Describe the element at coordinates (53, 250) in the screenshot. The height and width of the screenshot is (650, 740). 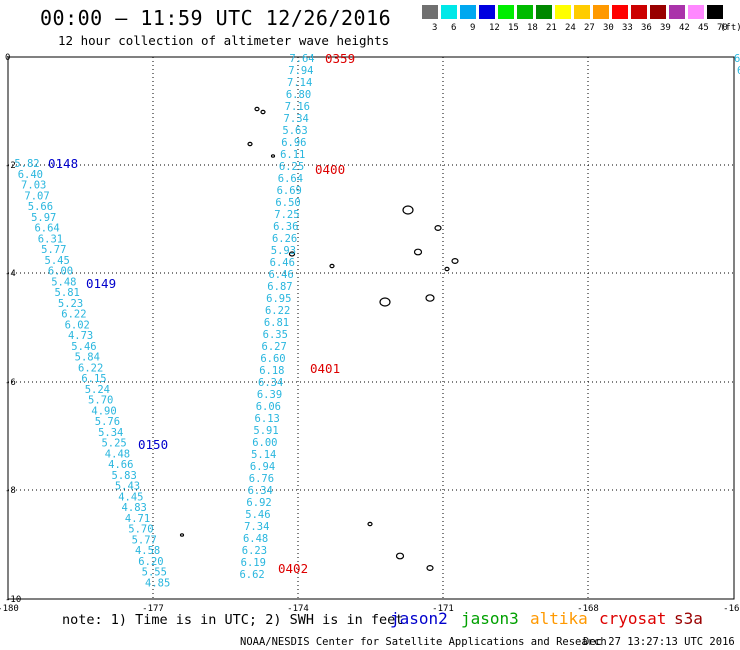
I see `wave-height-value: 5.77` at that location.